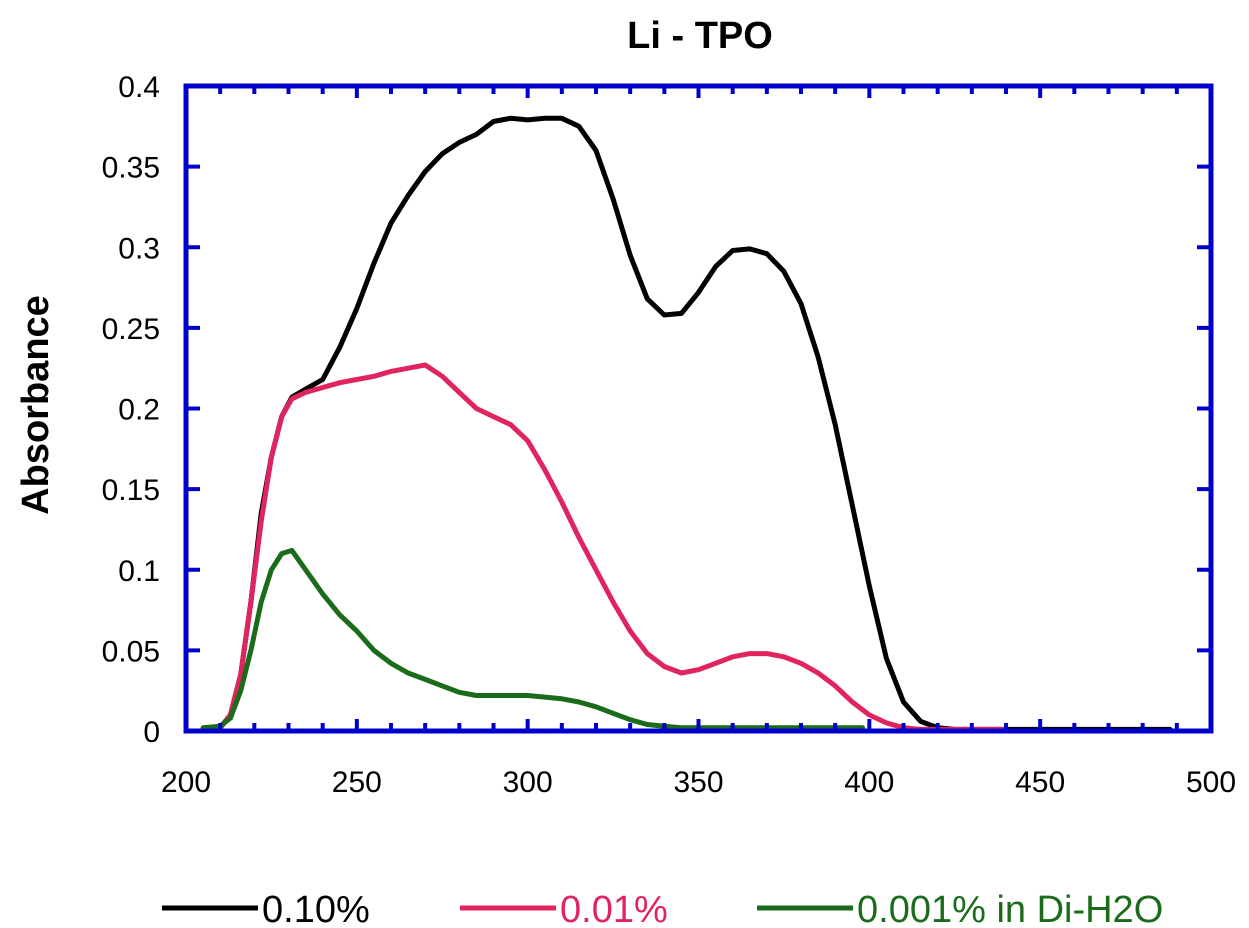 This screenshot has height=928, width=1249. What do you see at coordinates (139, 87) in the screenshot?
I see `y-tick-label: 0.4` at bounding box center [139, 87].